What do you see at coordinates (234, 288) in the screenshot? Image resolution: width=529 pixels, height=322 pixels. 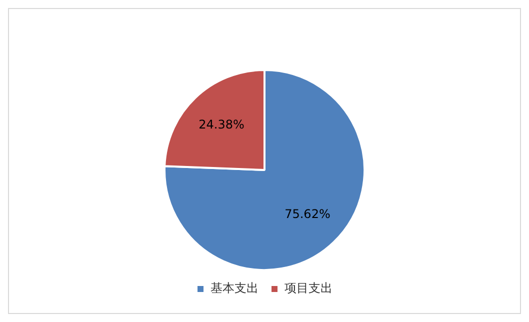 I see `legend-label: 基本支出` at bounding box center [234, 288].